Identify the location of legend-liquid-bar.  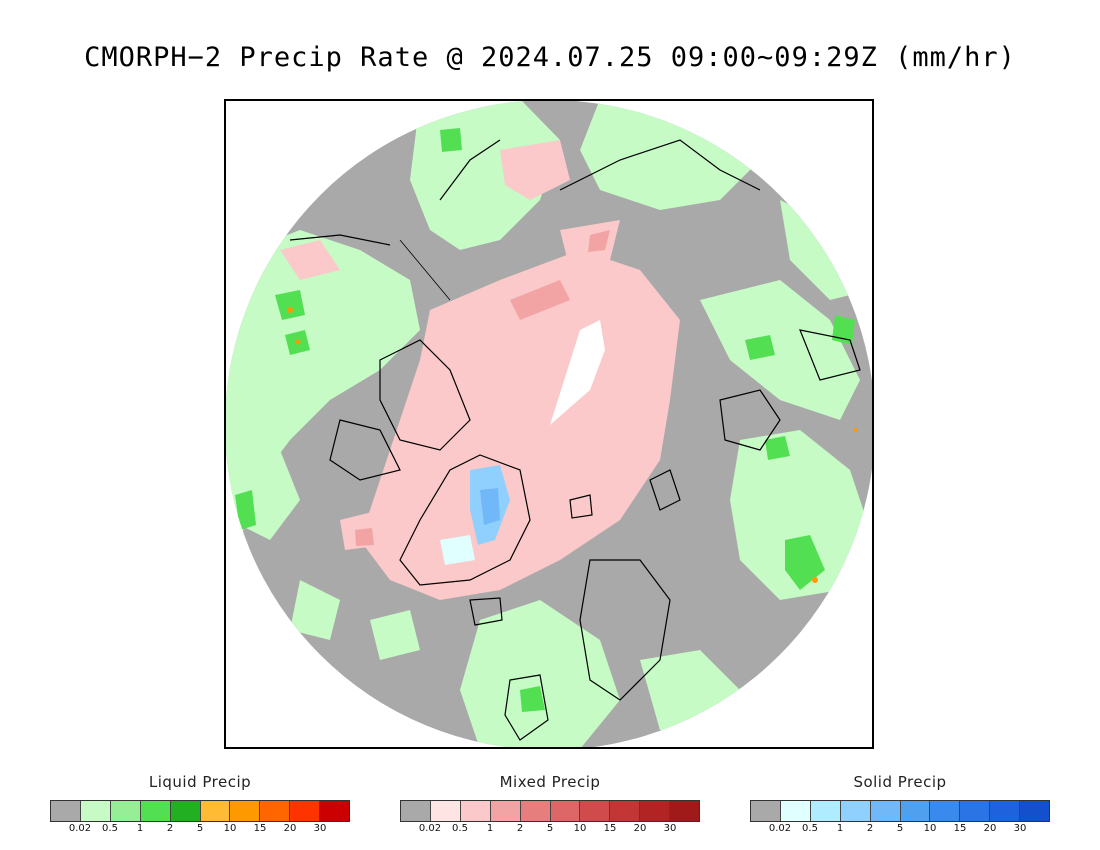
(200, 811).